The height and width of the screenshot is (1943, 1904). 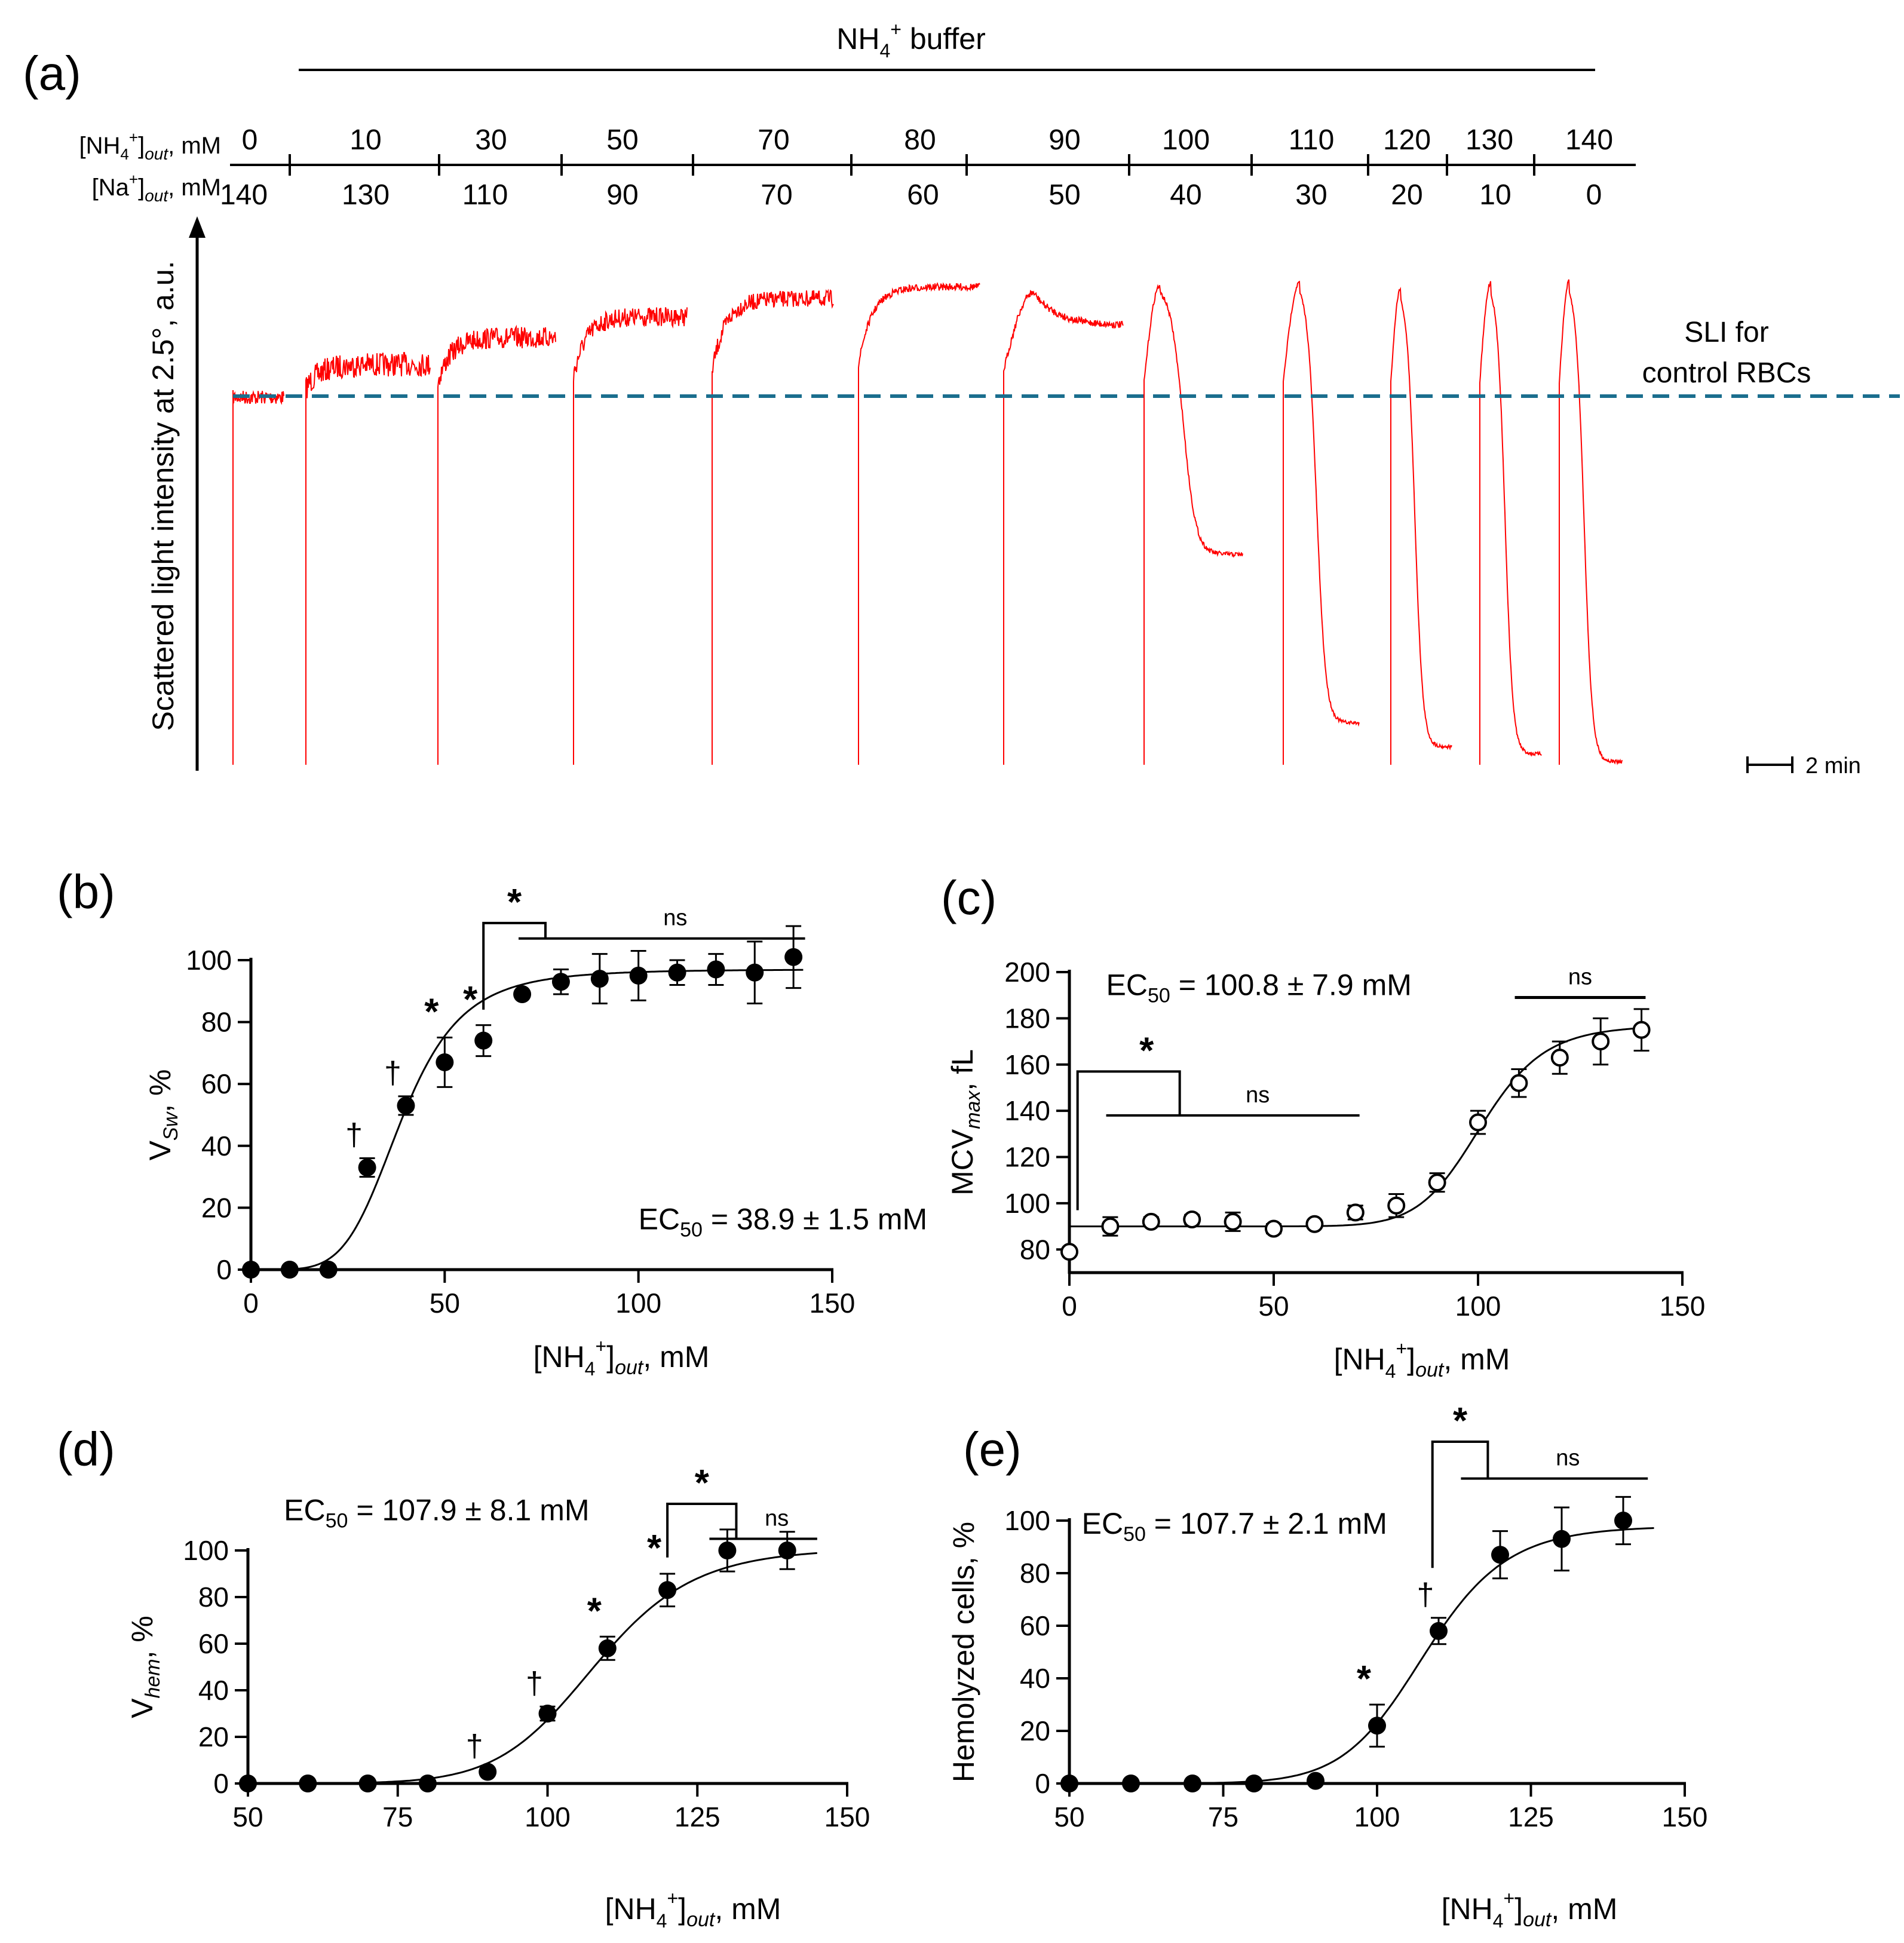 What do you see at coordinates (1568, 1458) in the screenshot?
I see `bracket-ns-label-e: ns` at bounding box center [1568, 1458].